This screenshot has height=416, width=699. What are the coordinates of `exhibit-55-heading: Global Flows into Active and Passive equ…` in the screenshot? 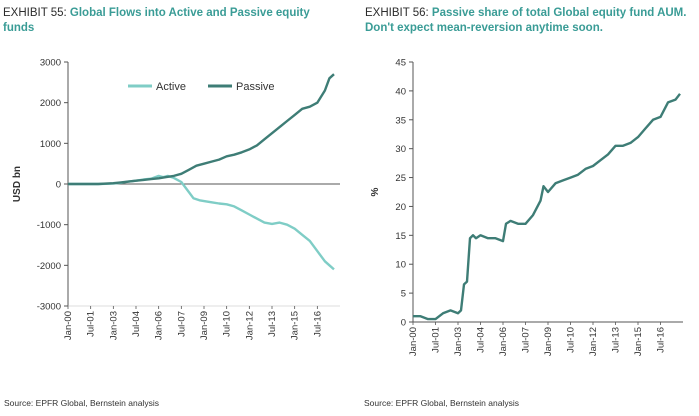 It's located at (156, 20).